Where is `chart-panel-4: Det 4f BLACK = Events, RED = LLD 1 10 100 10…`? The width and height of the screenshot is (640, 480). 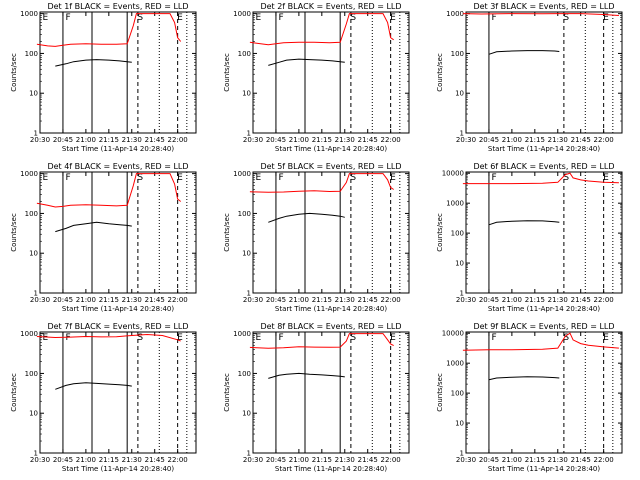
chart-panel-4: Det 4f BLACK = Events, RED = LLD 1 10 100 10… is located at coordinates (103, 237).